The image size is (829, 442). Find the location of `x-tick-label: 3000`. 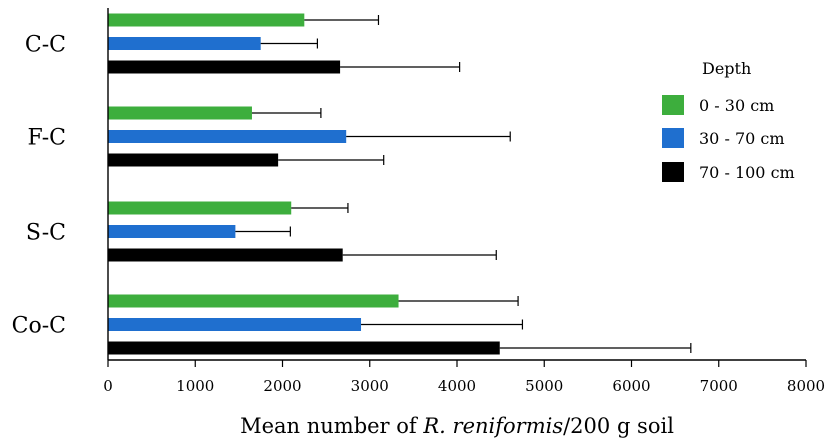

x-tick-label: 3000 is located at coordinates (370, 386).